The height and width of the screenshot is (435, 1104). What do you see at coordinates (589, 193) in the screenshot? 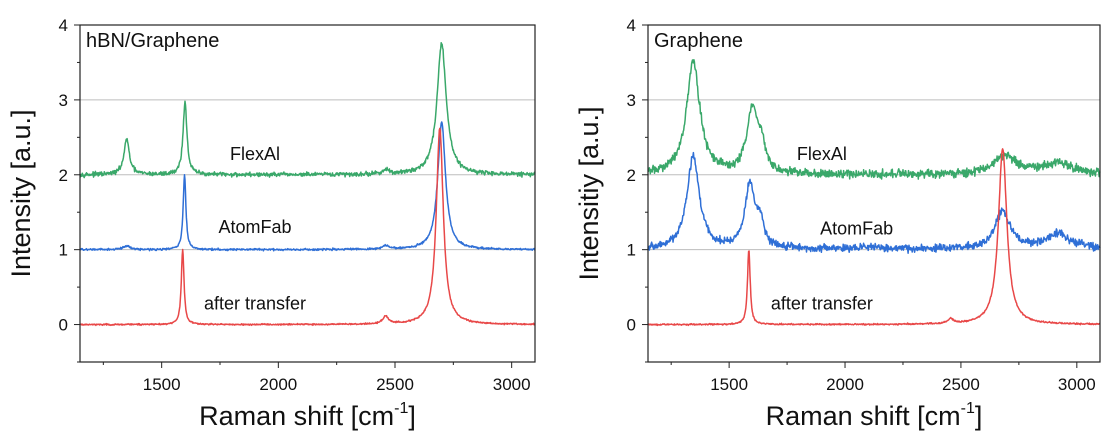
I see `y-axis-label: Intensitiy [a.u.]` at bounding box center [589, 193].